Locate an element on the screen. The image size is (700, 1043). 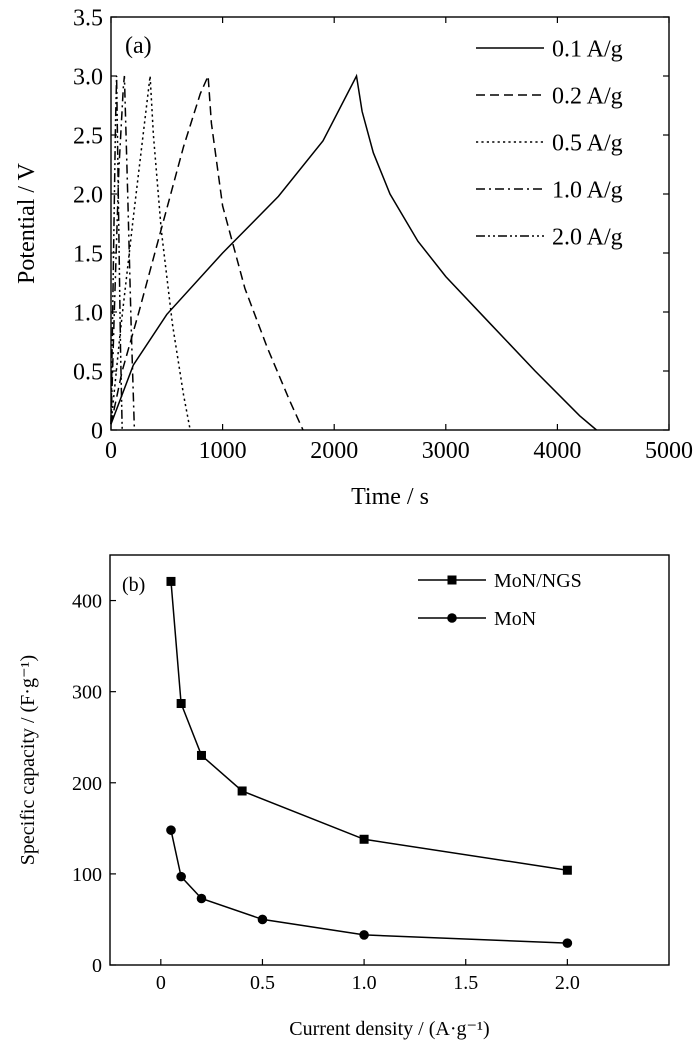
y-tick-label: 200 is located at coordinates (87, 784).